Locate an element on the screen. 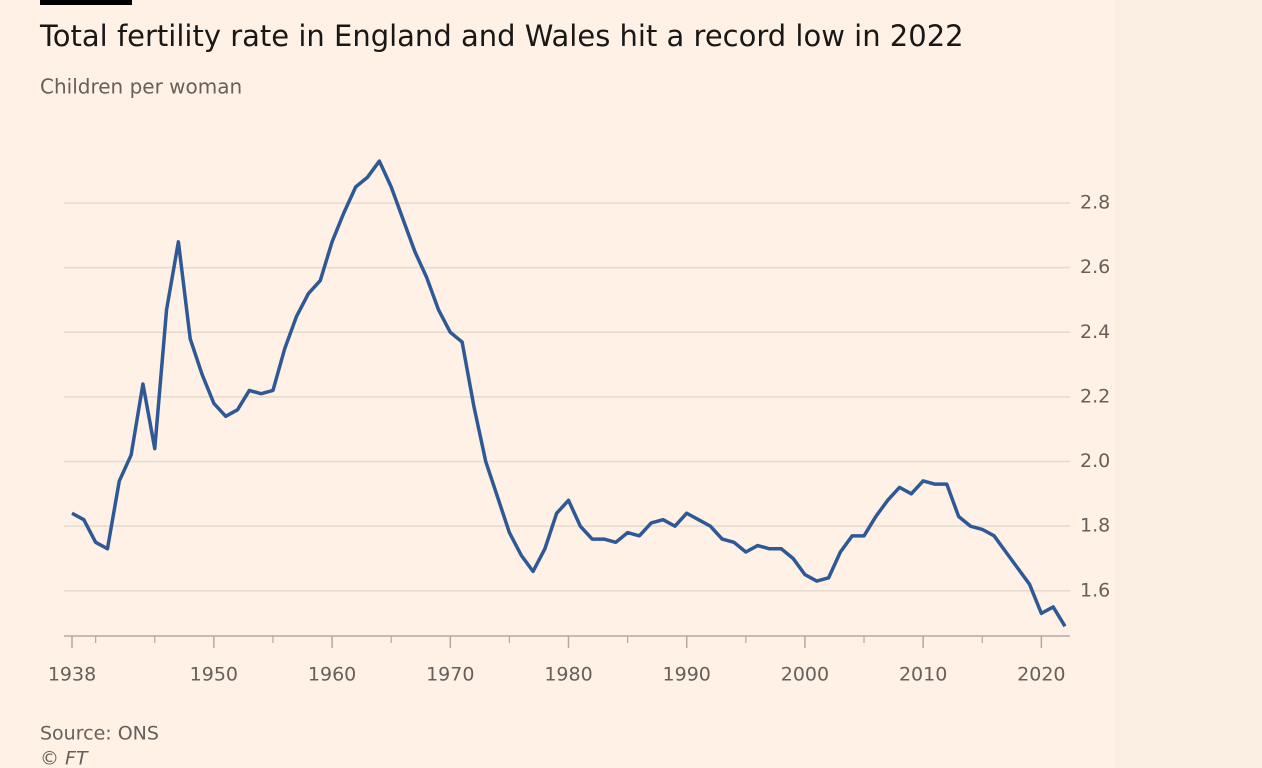 This screenshot has height=768, width=1262. source: Source: ONS is located at coordinates (99, 734).